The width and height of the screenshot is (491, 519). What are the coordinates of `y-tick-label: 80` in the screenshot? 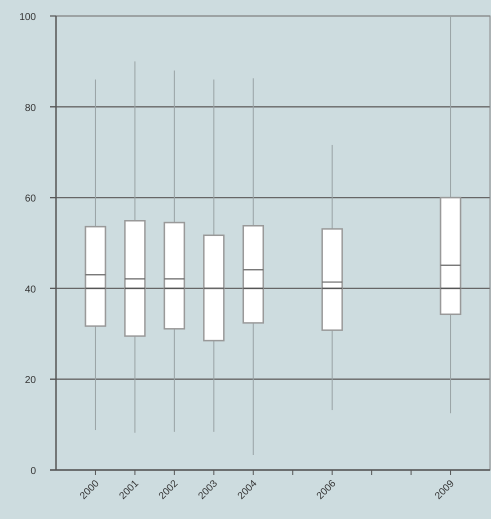 It's located at (30, 108).